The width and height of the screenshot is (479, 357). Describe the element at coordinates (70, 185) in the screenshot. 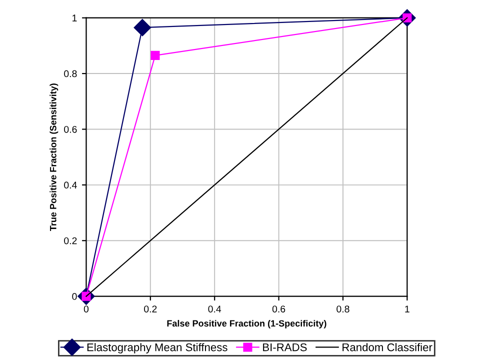

I see `y-tick-label: 0.4` at that location.